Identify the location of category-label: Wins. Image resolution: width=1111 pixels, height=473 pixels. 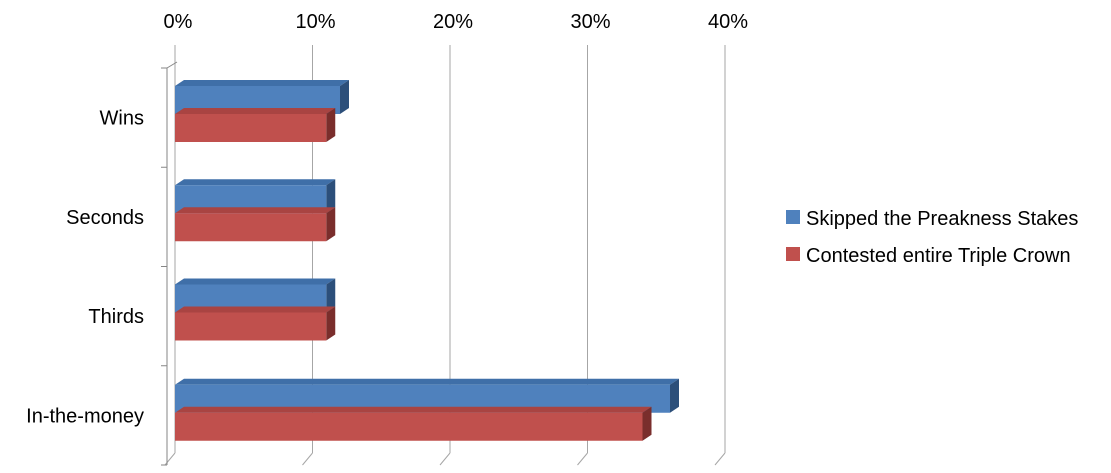
(122, 119).